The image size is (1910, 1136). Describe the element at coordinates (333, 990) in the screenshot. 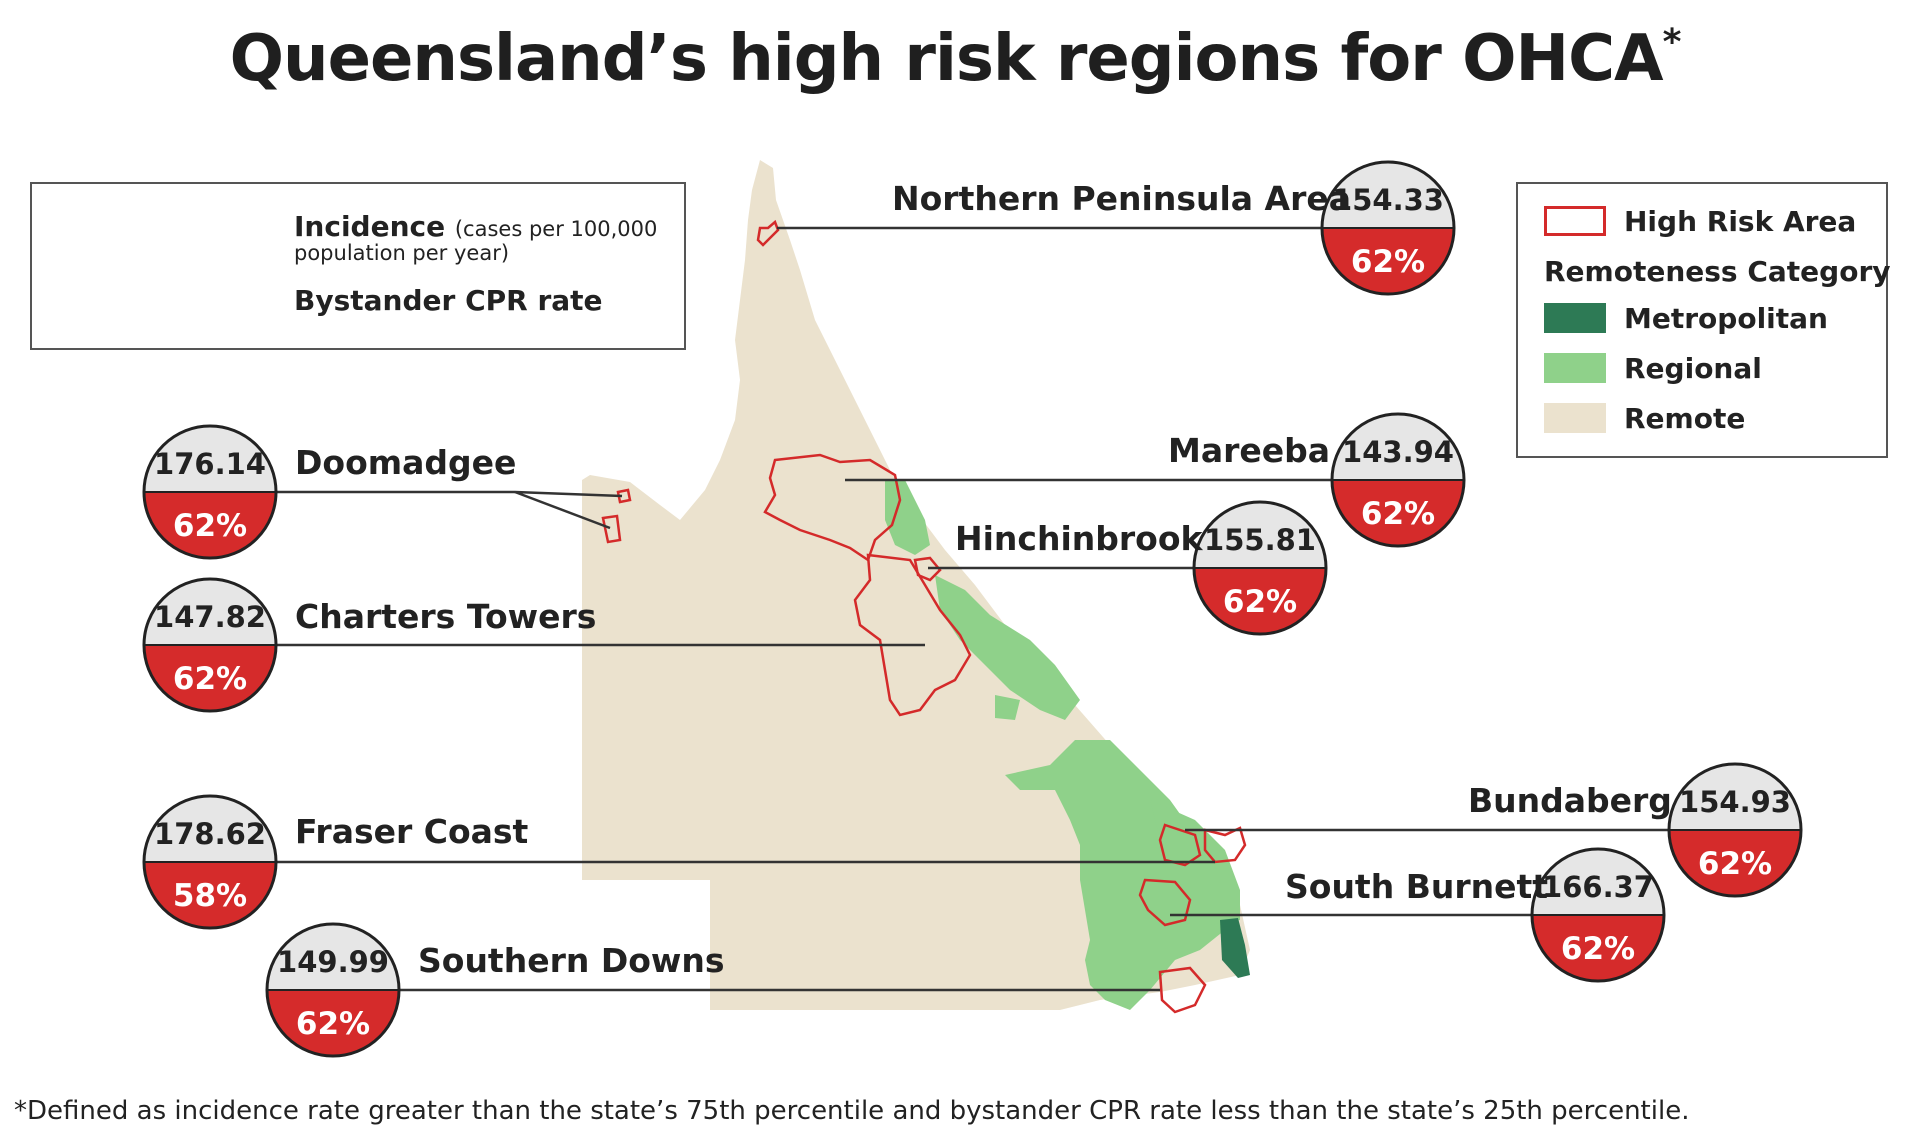

I see `badge-southern-downs: 149.99 62%` at that location.